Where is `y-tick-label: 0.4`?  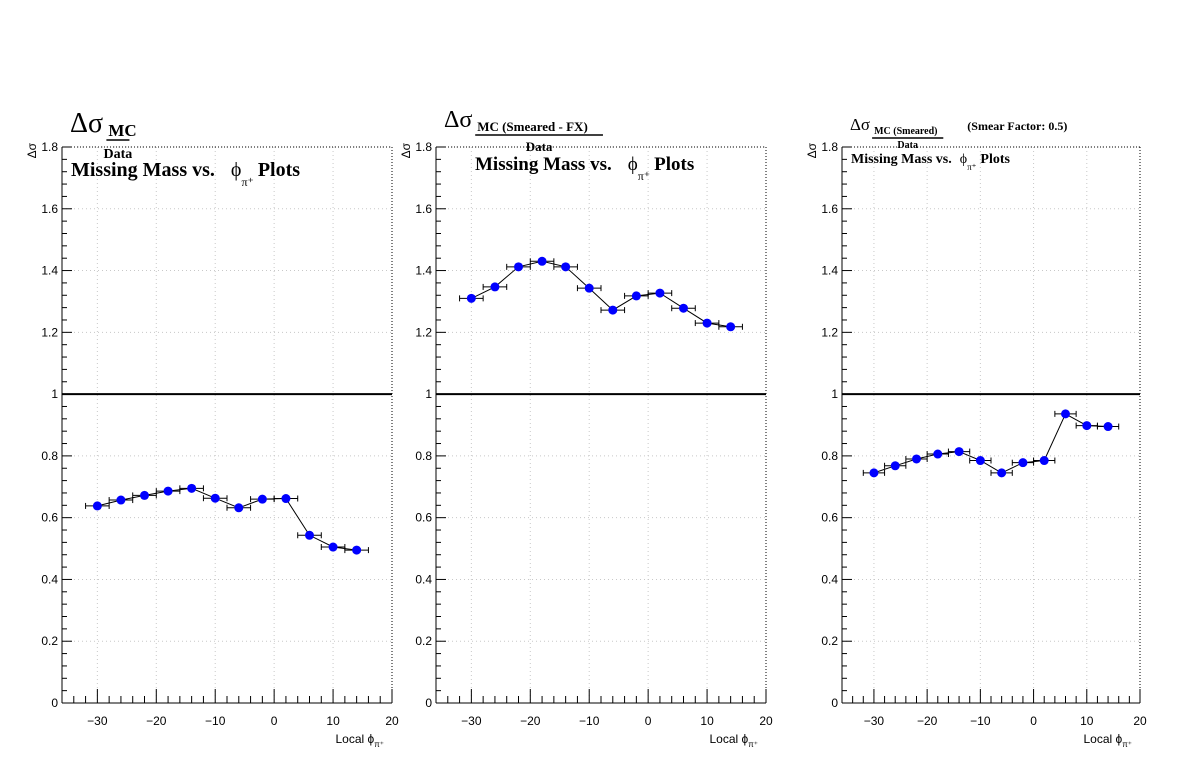
y-tick-label: 0.4 is located at coordinates (49, 579).